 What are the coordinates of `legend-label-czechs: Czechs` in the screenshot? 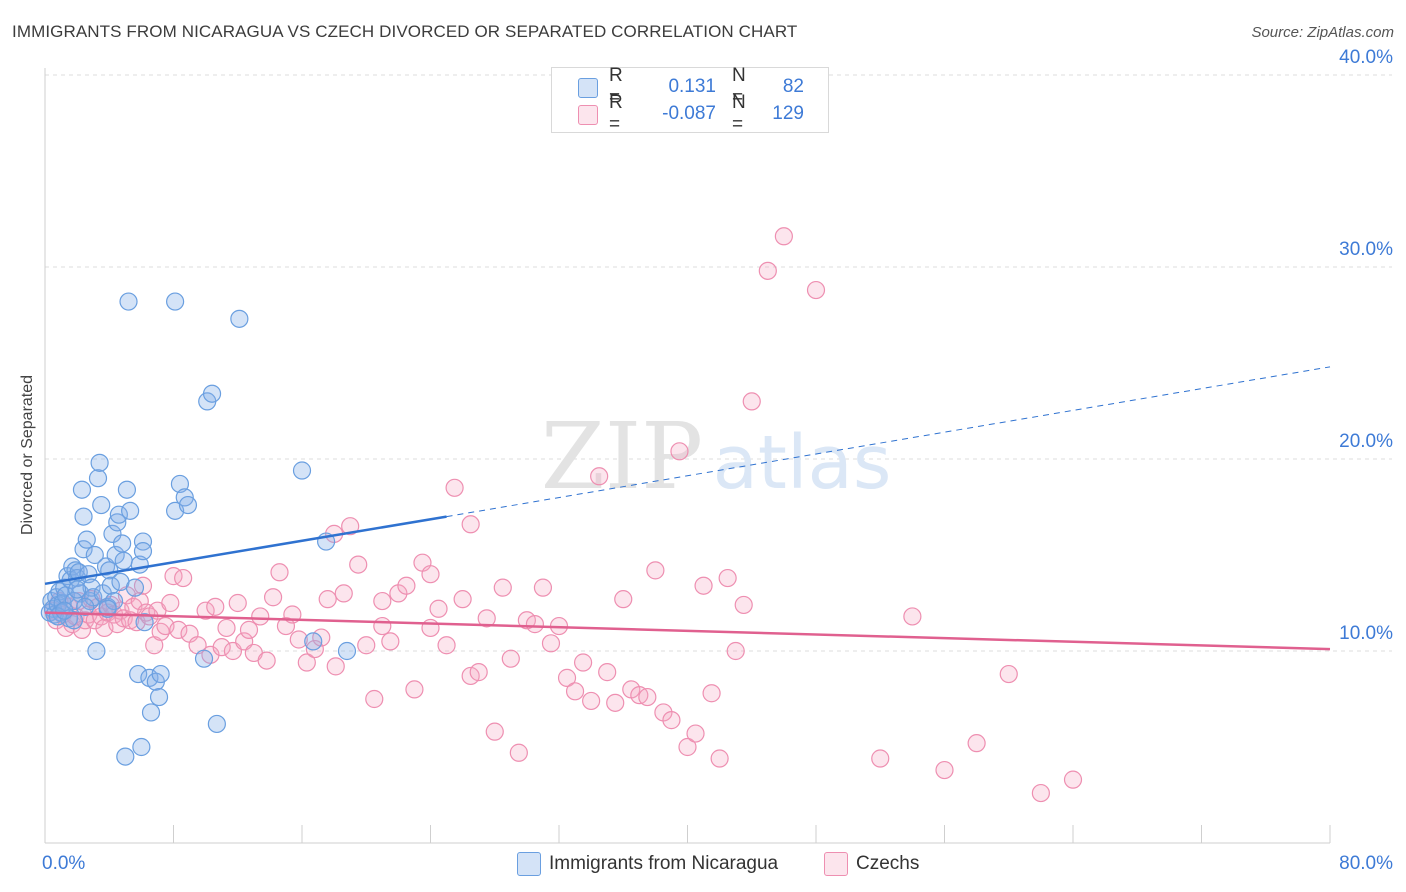 It's located at (888, 863).